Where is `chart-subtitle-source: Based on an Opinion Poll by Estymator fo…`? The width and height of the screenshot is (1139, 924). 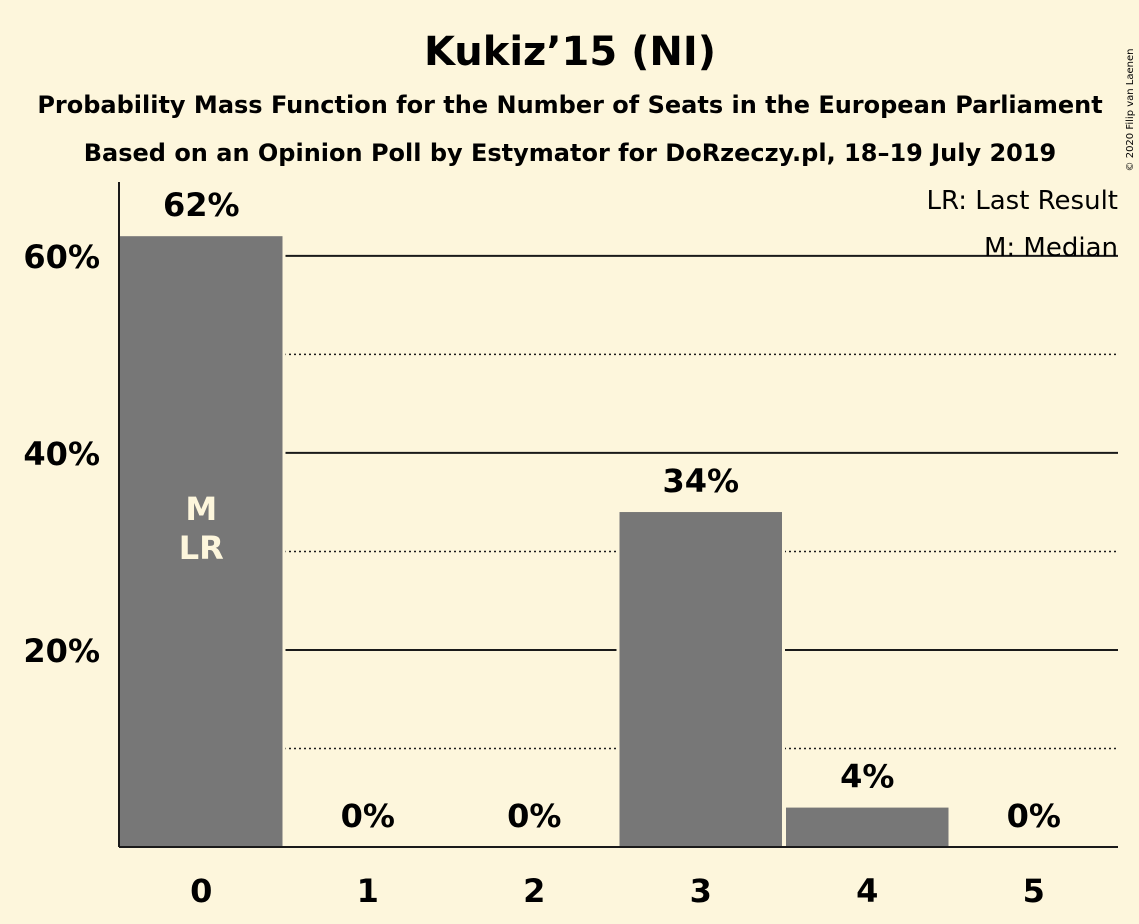
chart-subtitle-source: Based on an Opinion Poll by Estymator fo… is located at coordinates (570, 153).